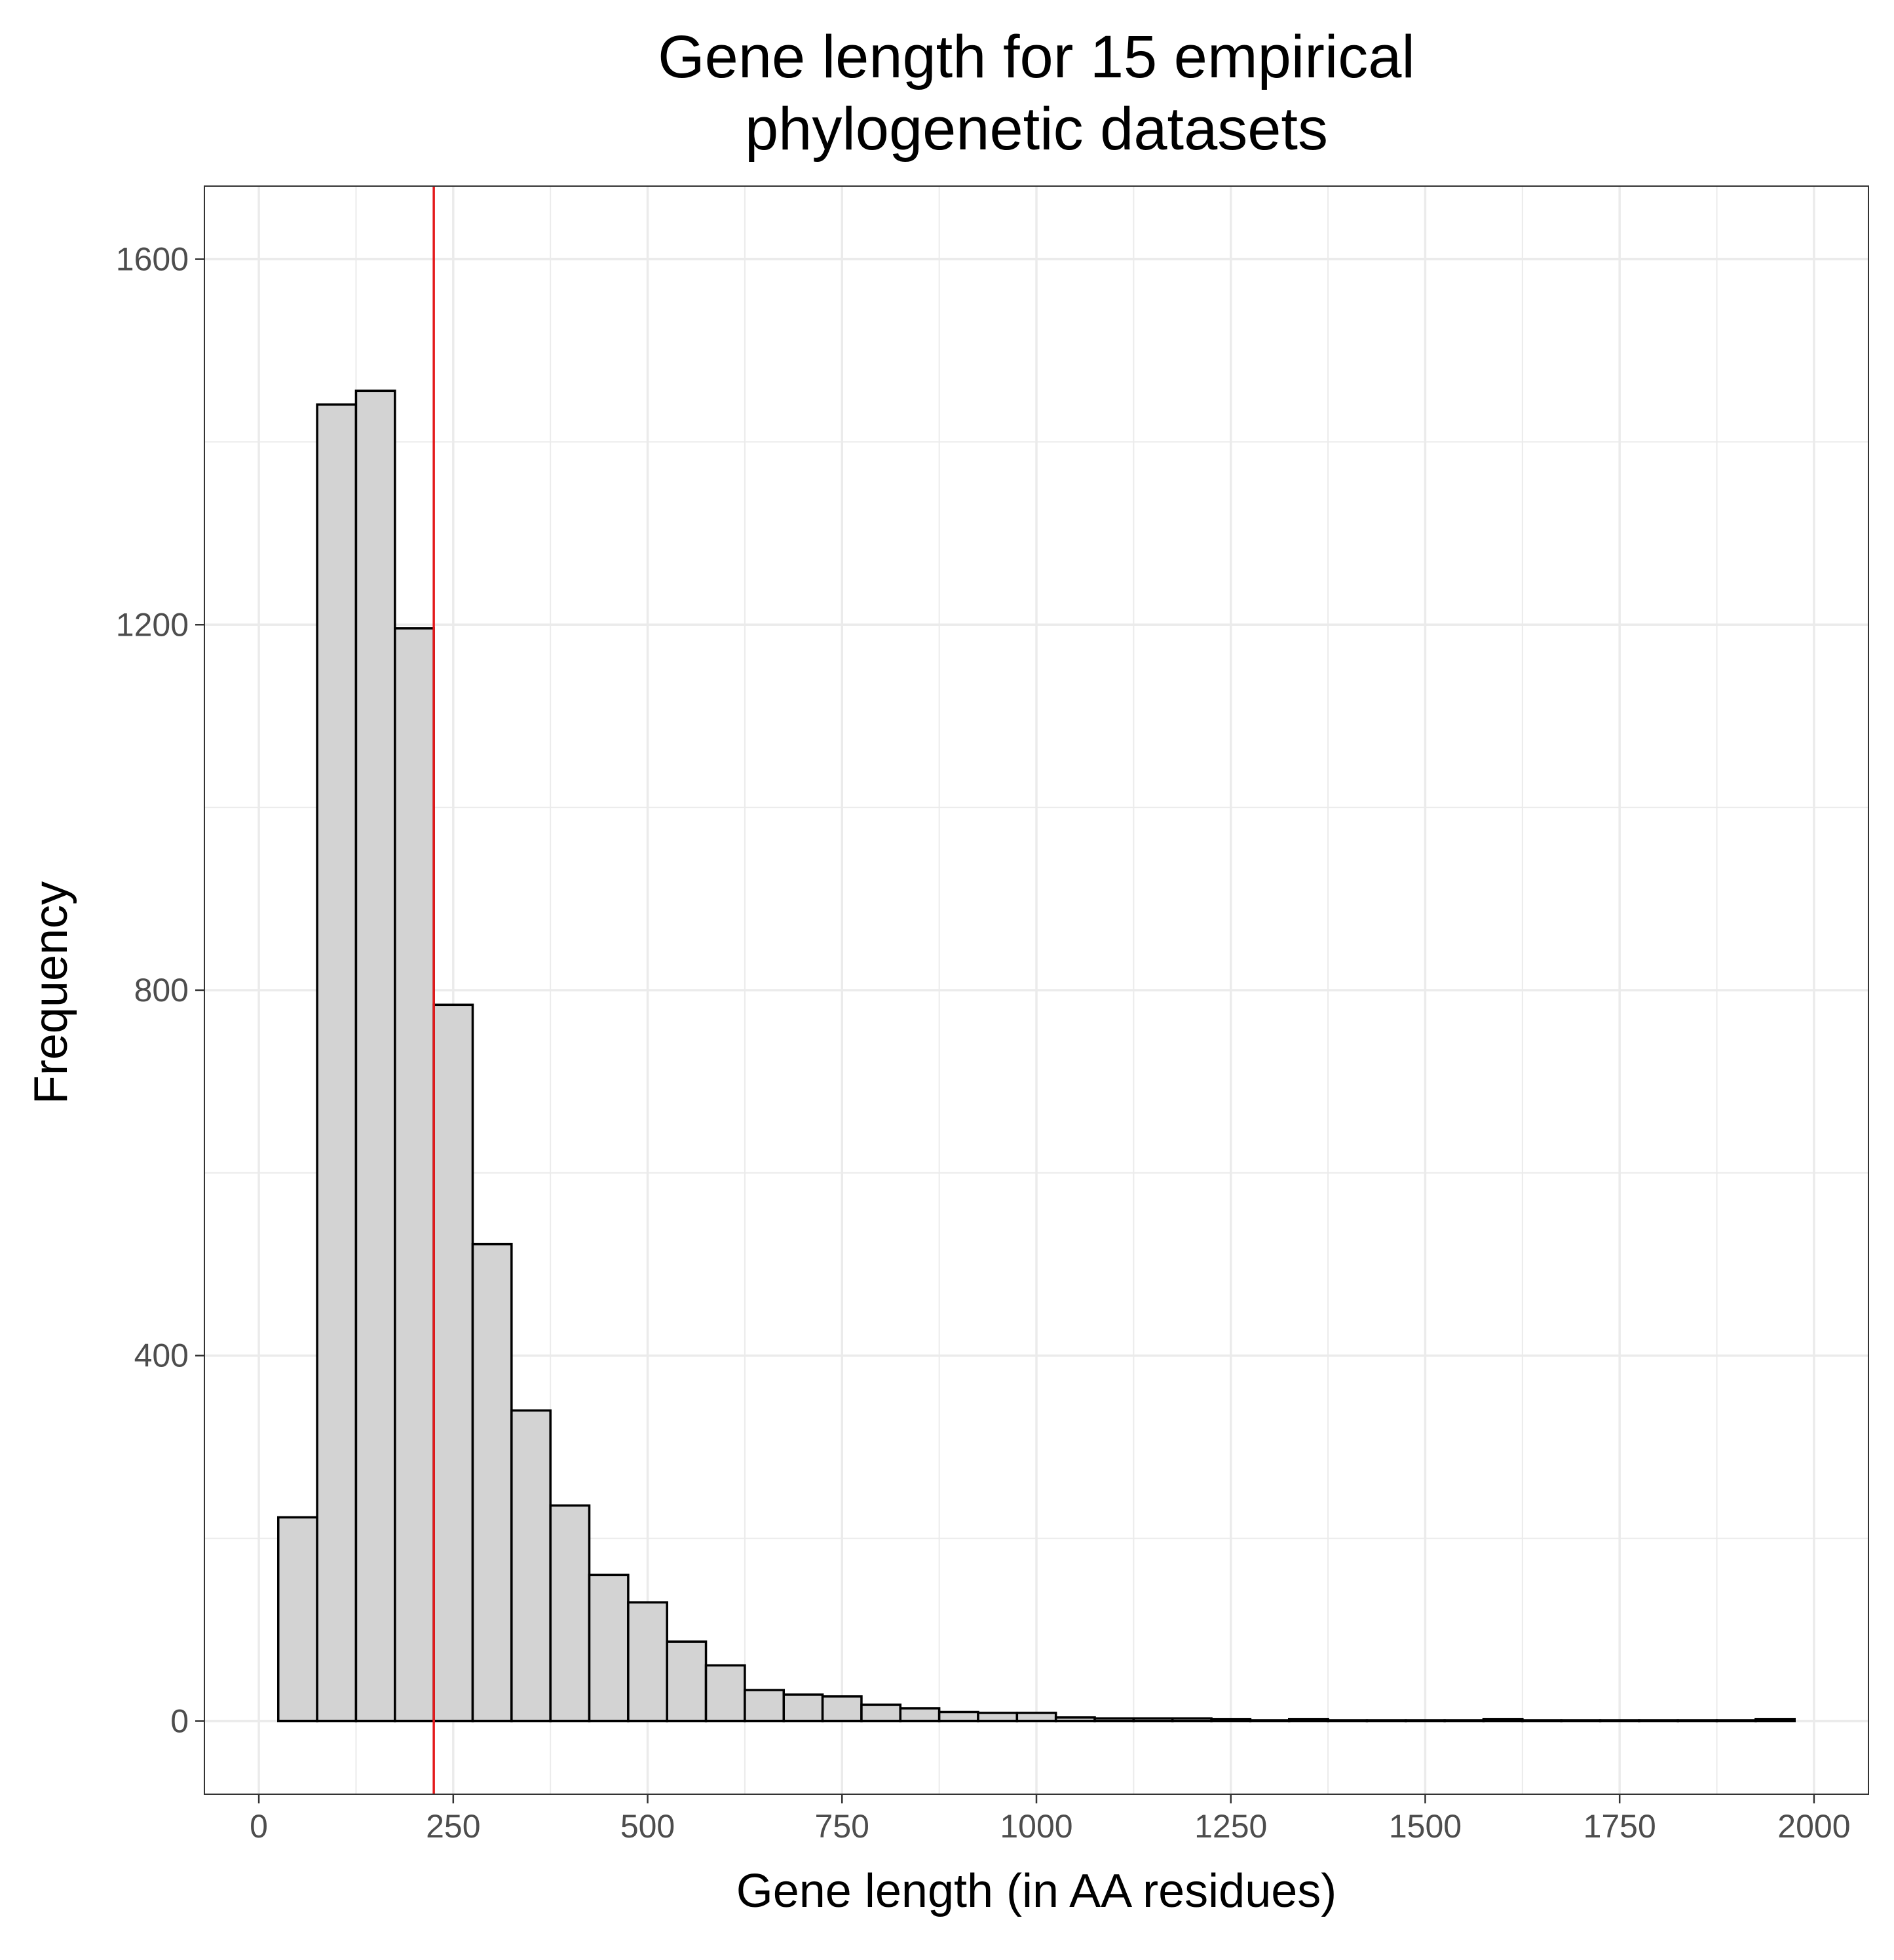  Describe the element at coordinates (1620, 1826) in the screenshot. I see `x-tick-label-1750: 1750` at that location.